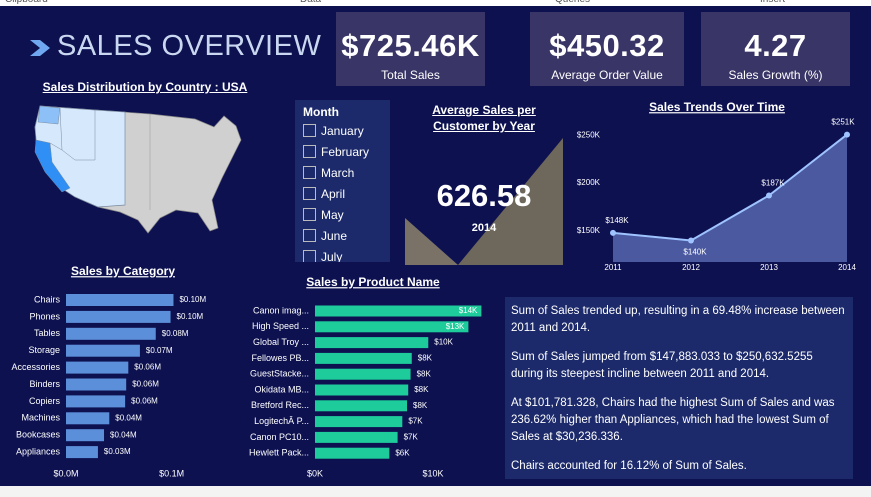  What do you see at coordinates (26, 2) in the screenshot?
I see `ribbon-label: Clipboard` at bounding box center [26, 2].